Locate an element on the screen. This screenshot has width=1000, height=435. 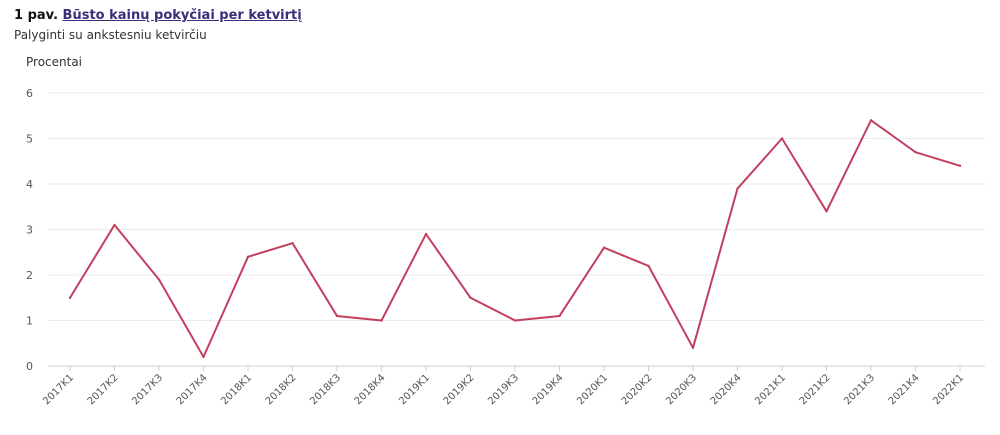
y-tick-label: 1 is located at coordinates (29, 321).